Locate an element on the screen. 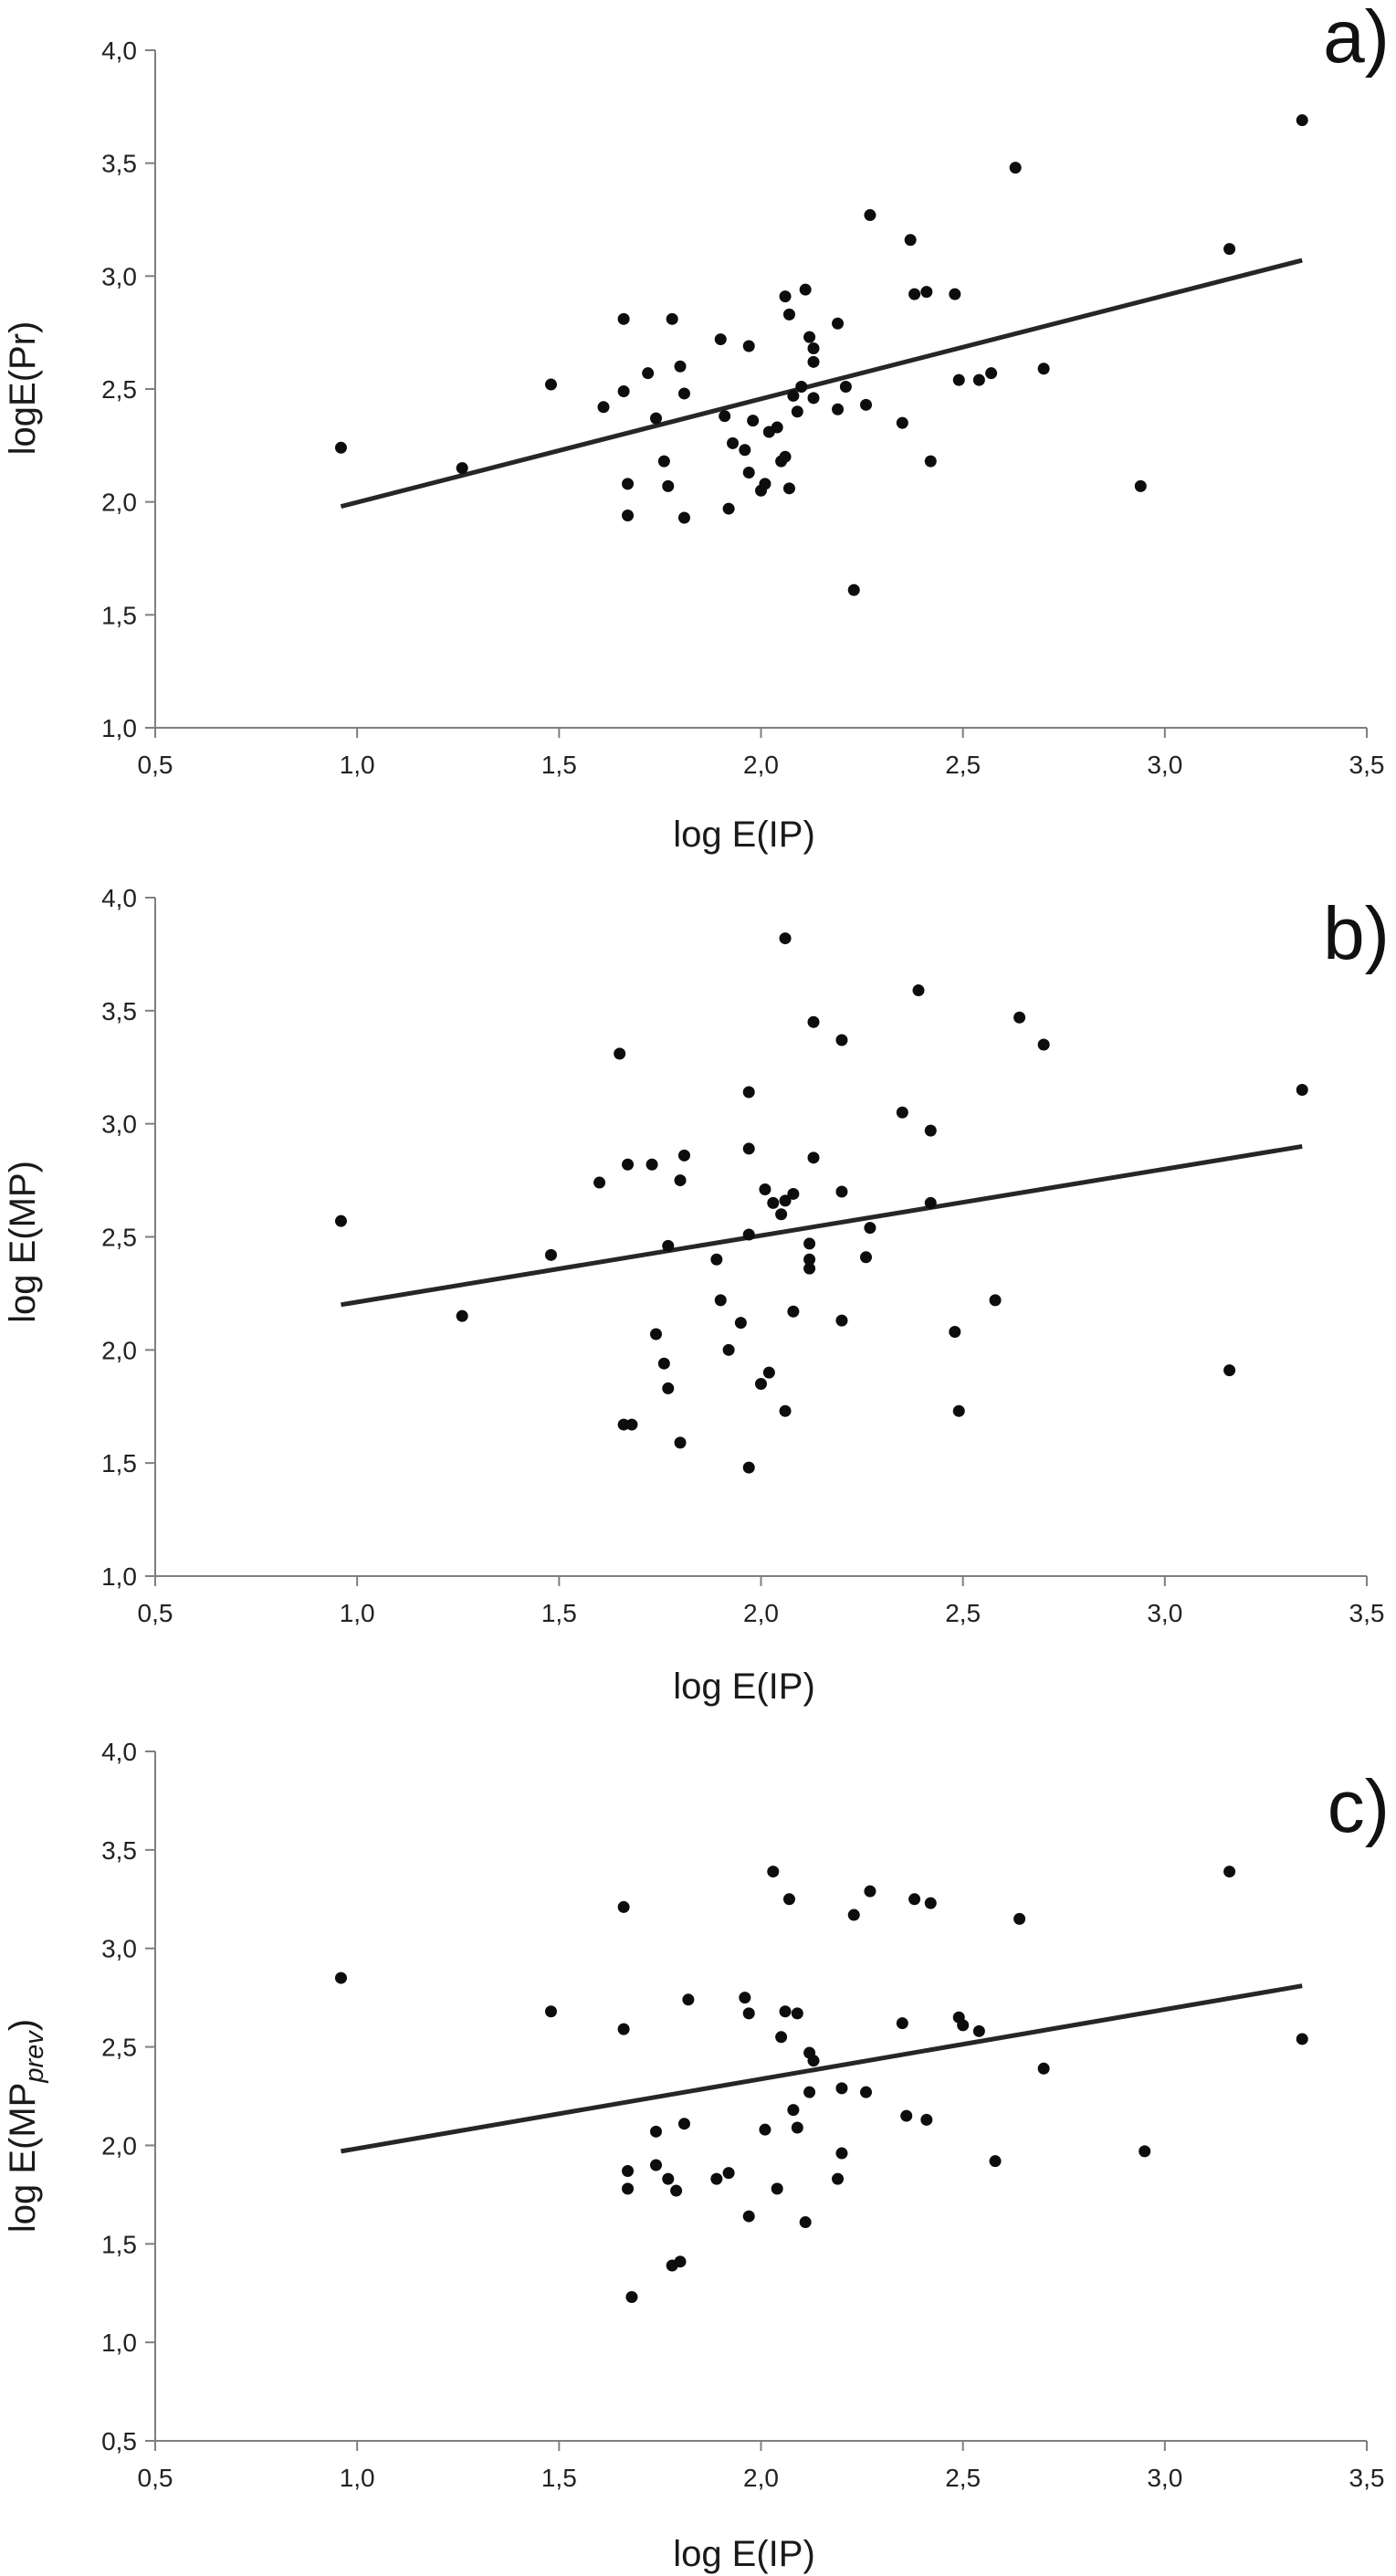  x-axis-label: log E(IP) is located at coordinates (744, 835).